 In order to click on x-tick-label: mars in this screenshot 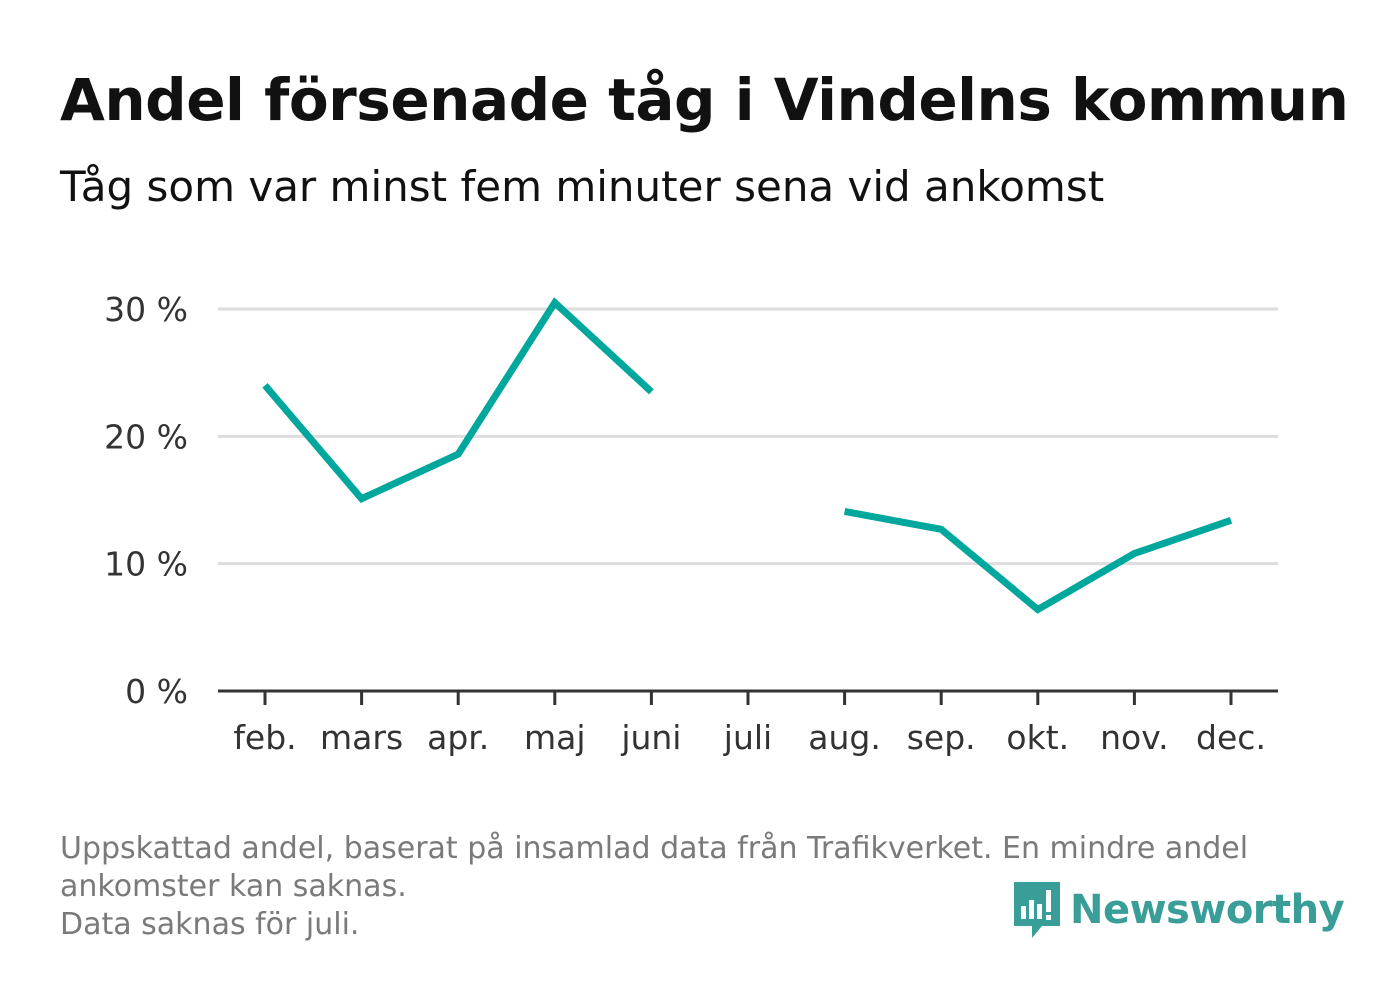, I will do `click(361, 737)`.